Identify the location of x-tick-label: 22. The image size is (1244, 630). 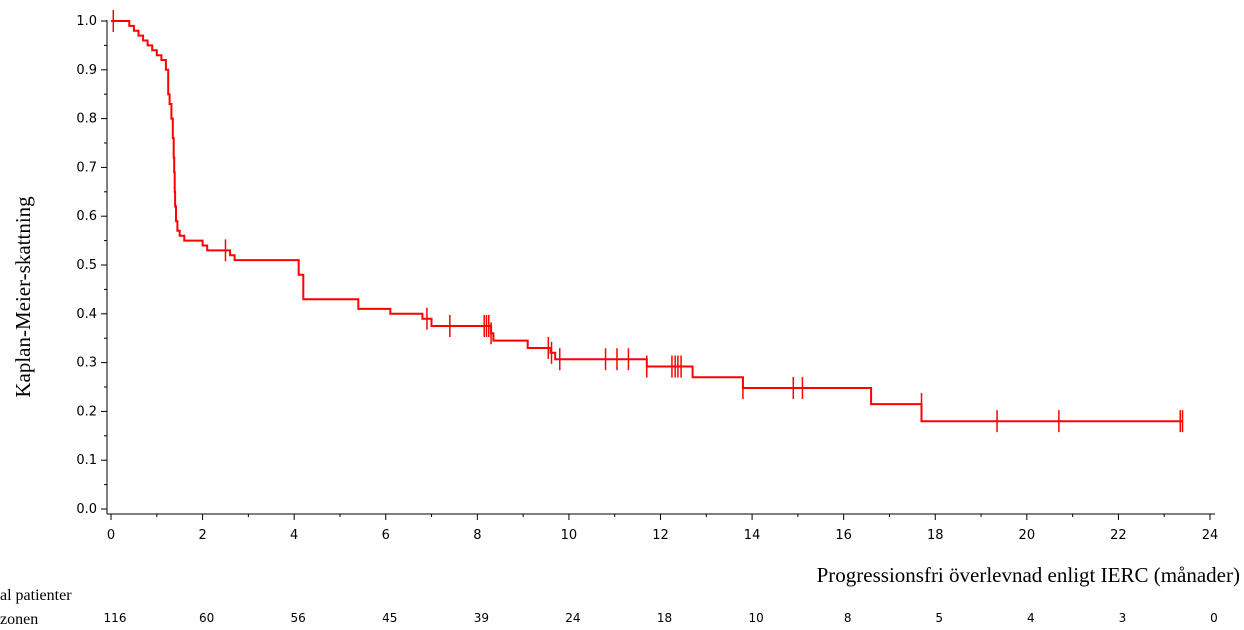
(1118, 535).